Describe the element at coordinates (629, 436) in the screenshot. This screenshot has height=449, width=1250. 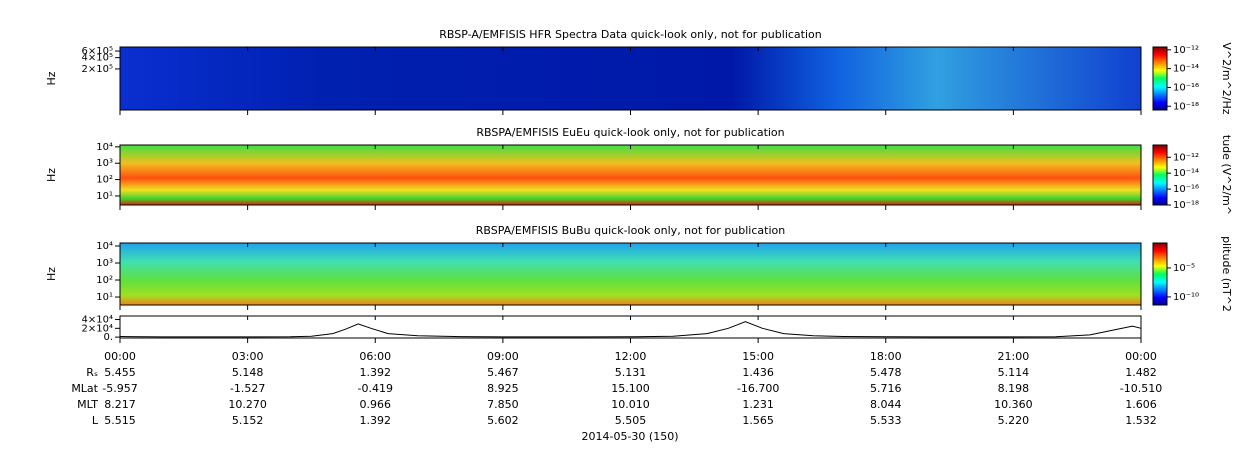
I see `date-label: 2014-05-30 (150)` at that location.